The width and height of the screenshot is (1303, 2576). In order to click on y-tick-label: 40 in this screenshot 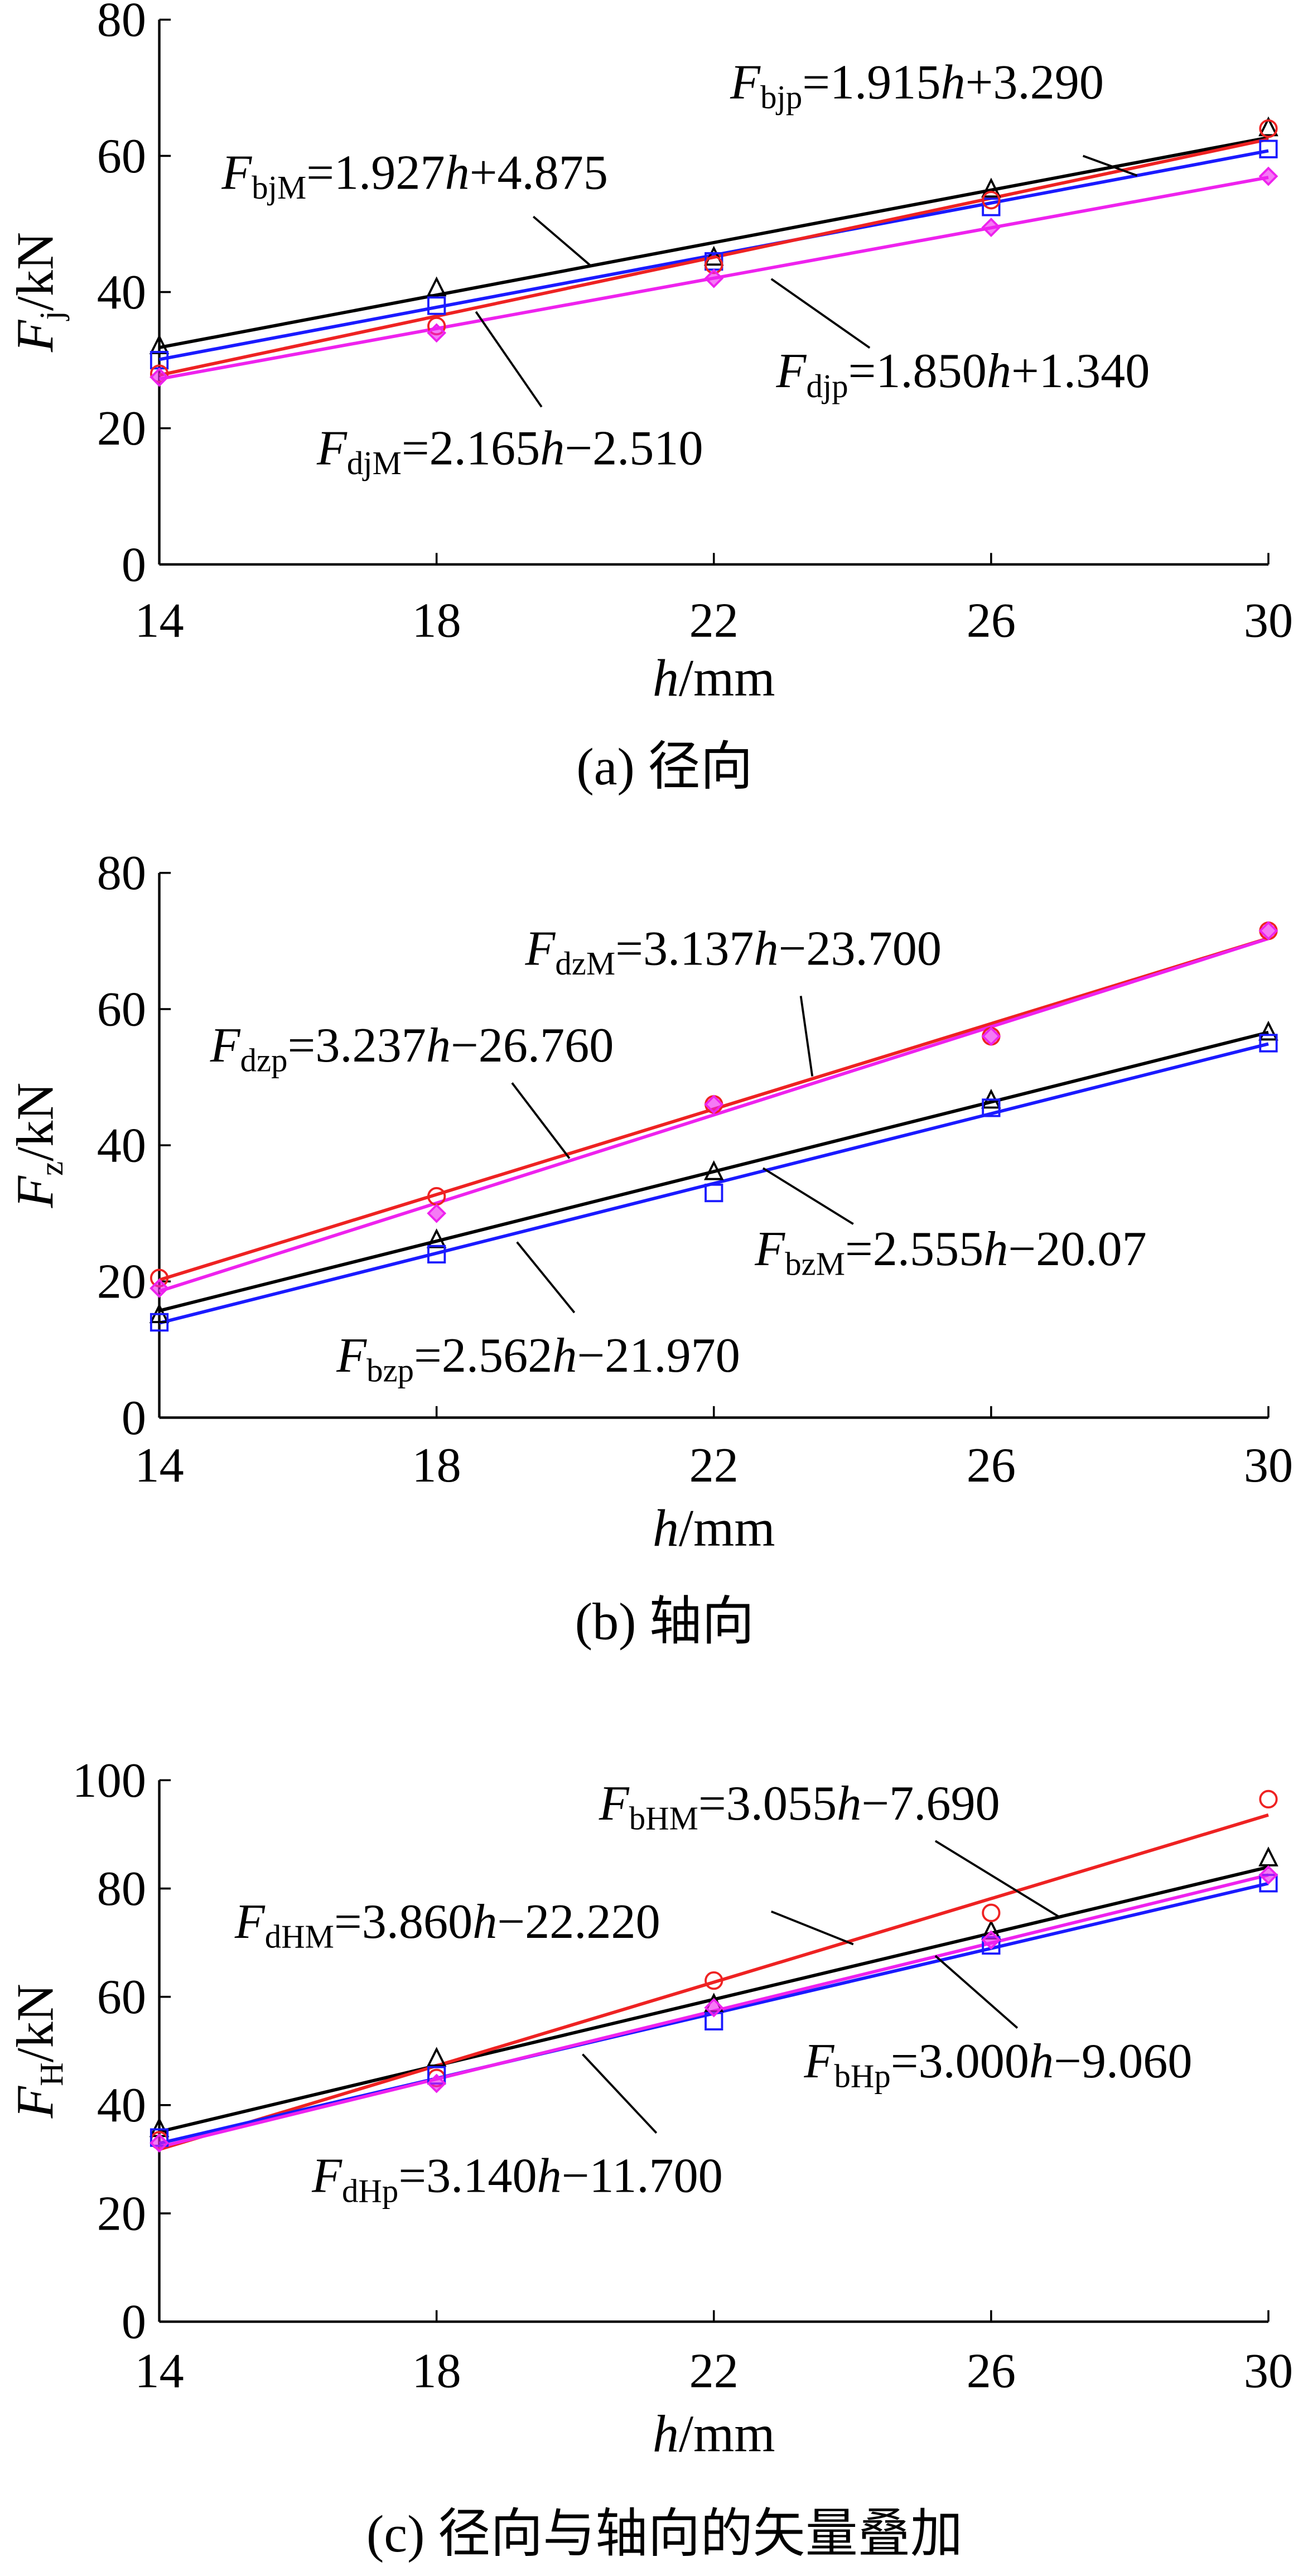, I will do `click(121, 1145)`.